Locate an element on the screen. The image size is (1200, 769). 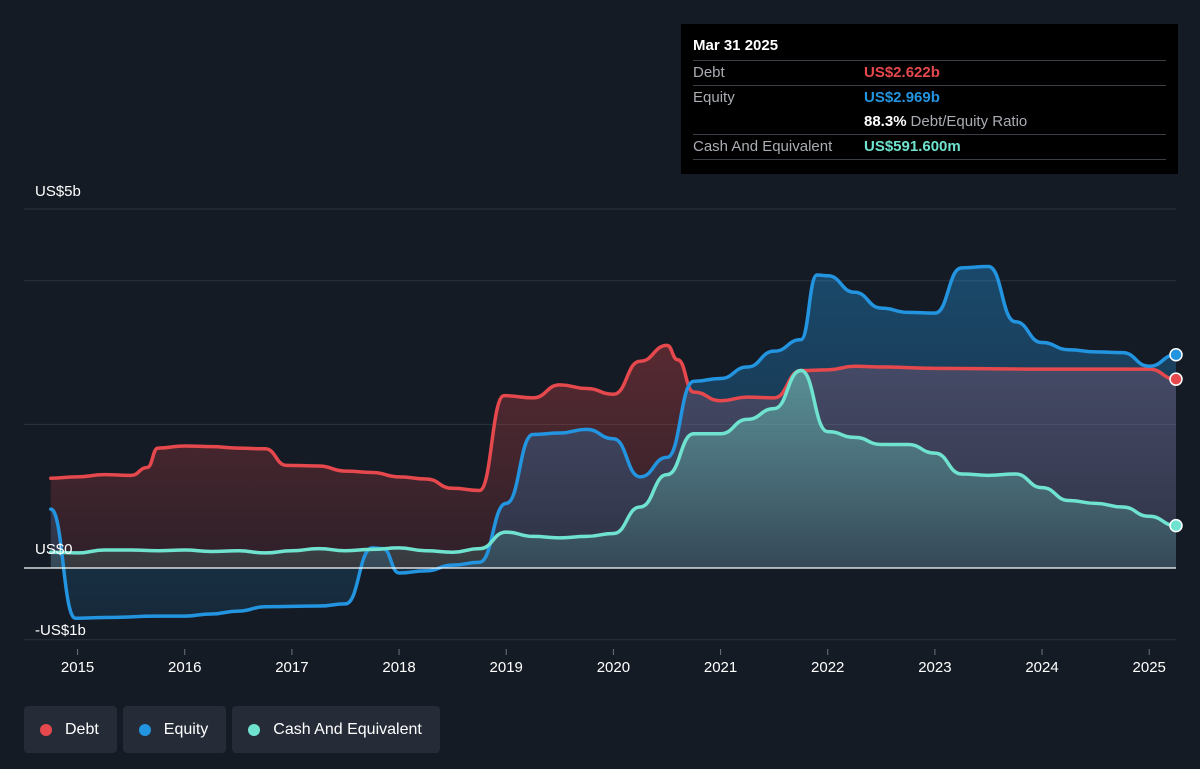
x-tick-label: 2021 is located at coordinates (720, 667).